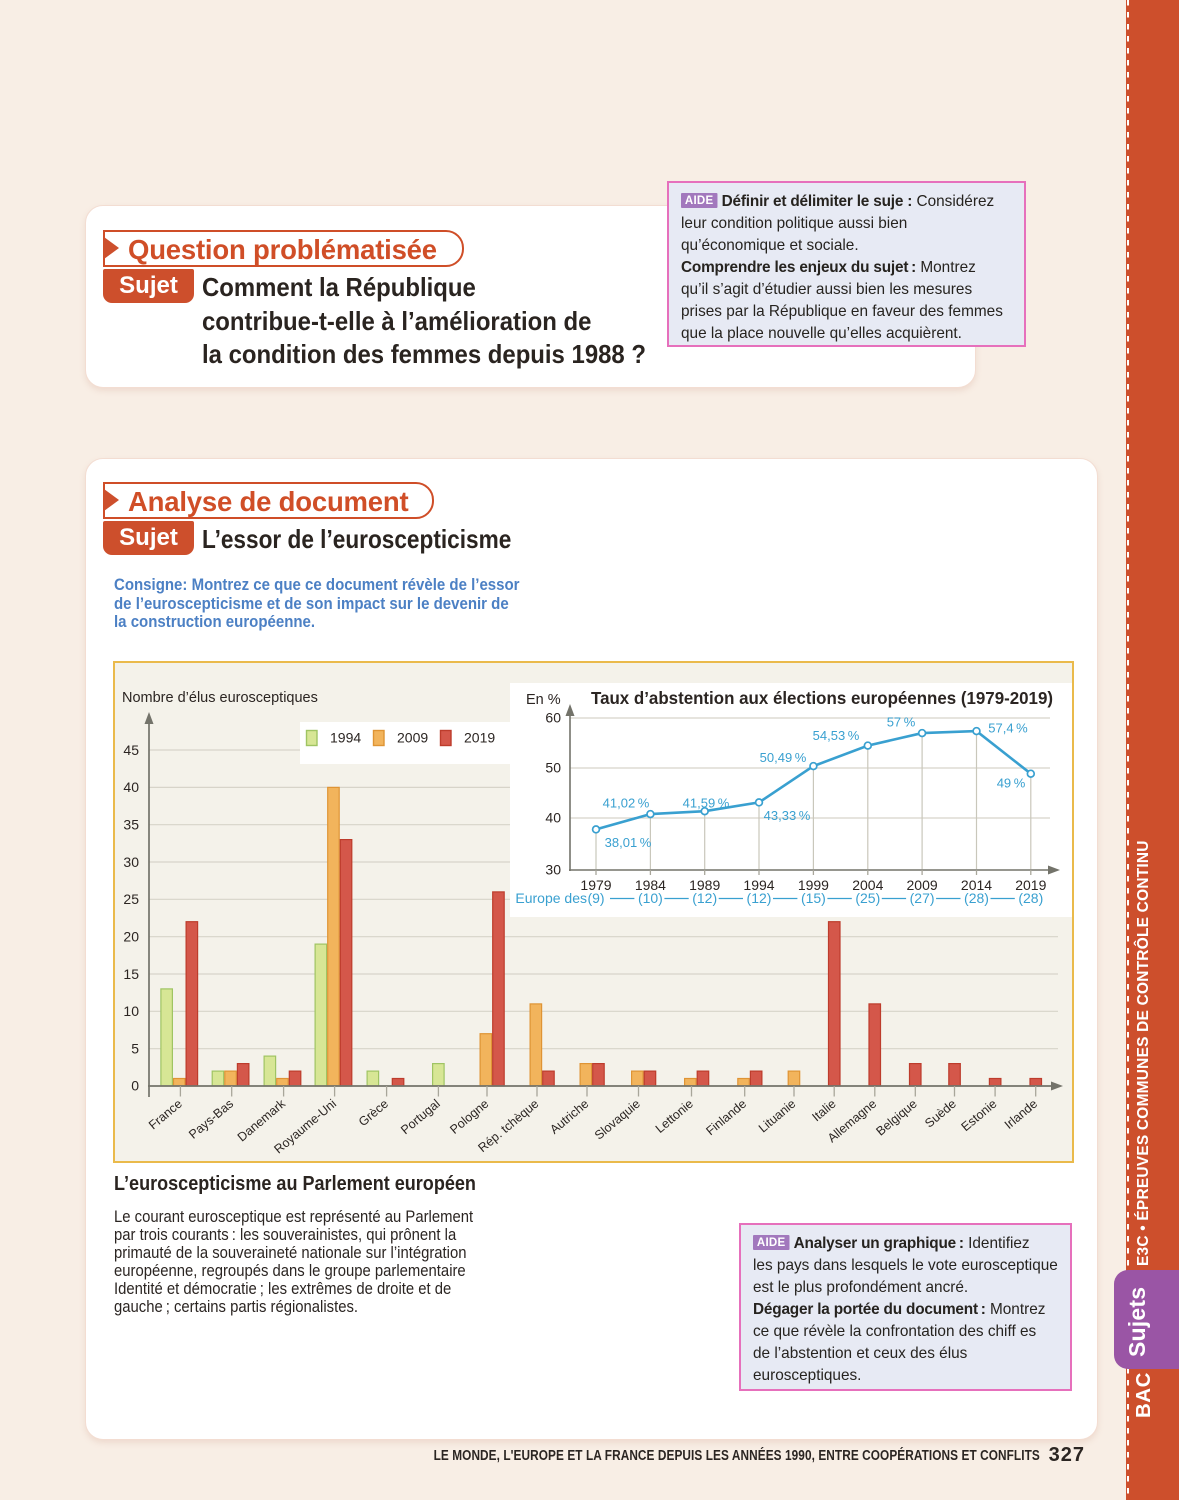  What do you see at coordinates (595, 885) in the screenshot?
I see `svg-text: 1979` at bounding box center [595, 885].